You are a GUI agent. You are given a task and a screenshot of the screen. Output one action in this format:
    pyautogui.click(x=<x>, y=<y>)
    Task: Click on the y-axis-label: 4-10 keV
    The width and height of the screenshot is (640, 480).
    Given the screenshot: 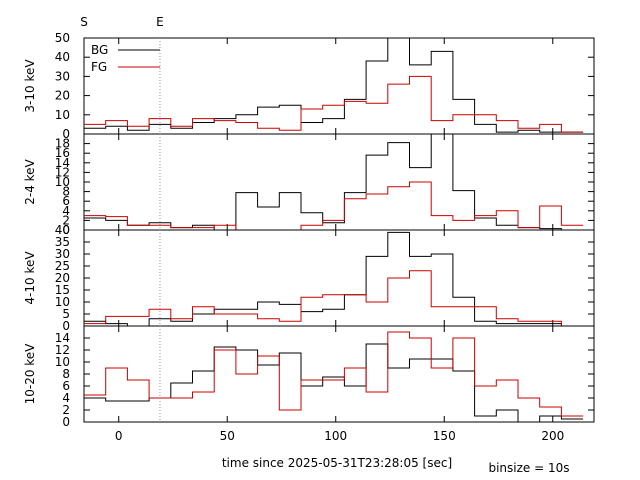 What is the action you would take?
    pyautogui.click(x=30, y=278)
    